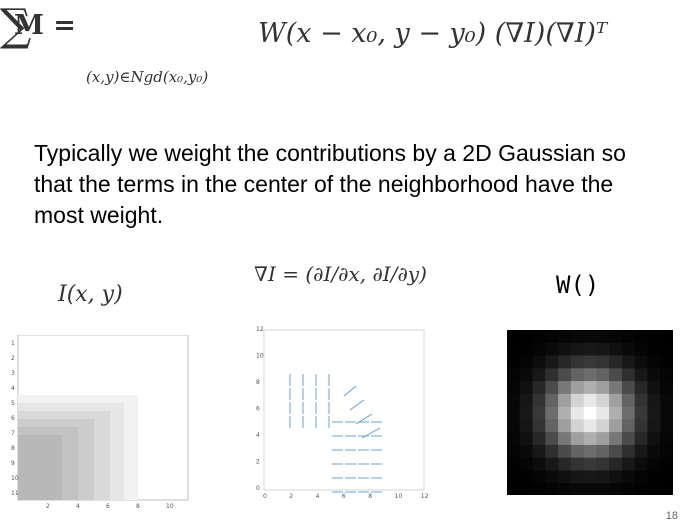 The width and height of the screenshot is (686, 532). Describe the element at coordinates (260, 329) in the screenshot. I see `y-tick-label: 12` at that location.